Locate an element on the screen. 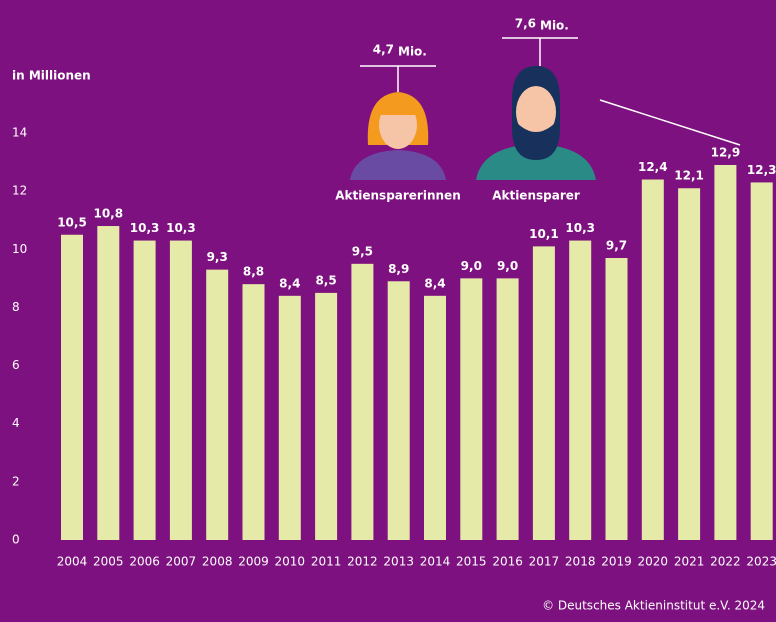 This screenshot has width=776, height=622. value-label: 12,4 is located at coordinates (653, 167).